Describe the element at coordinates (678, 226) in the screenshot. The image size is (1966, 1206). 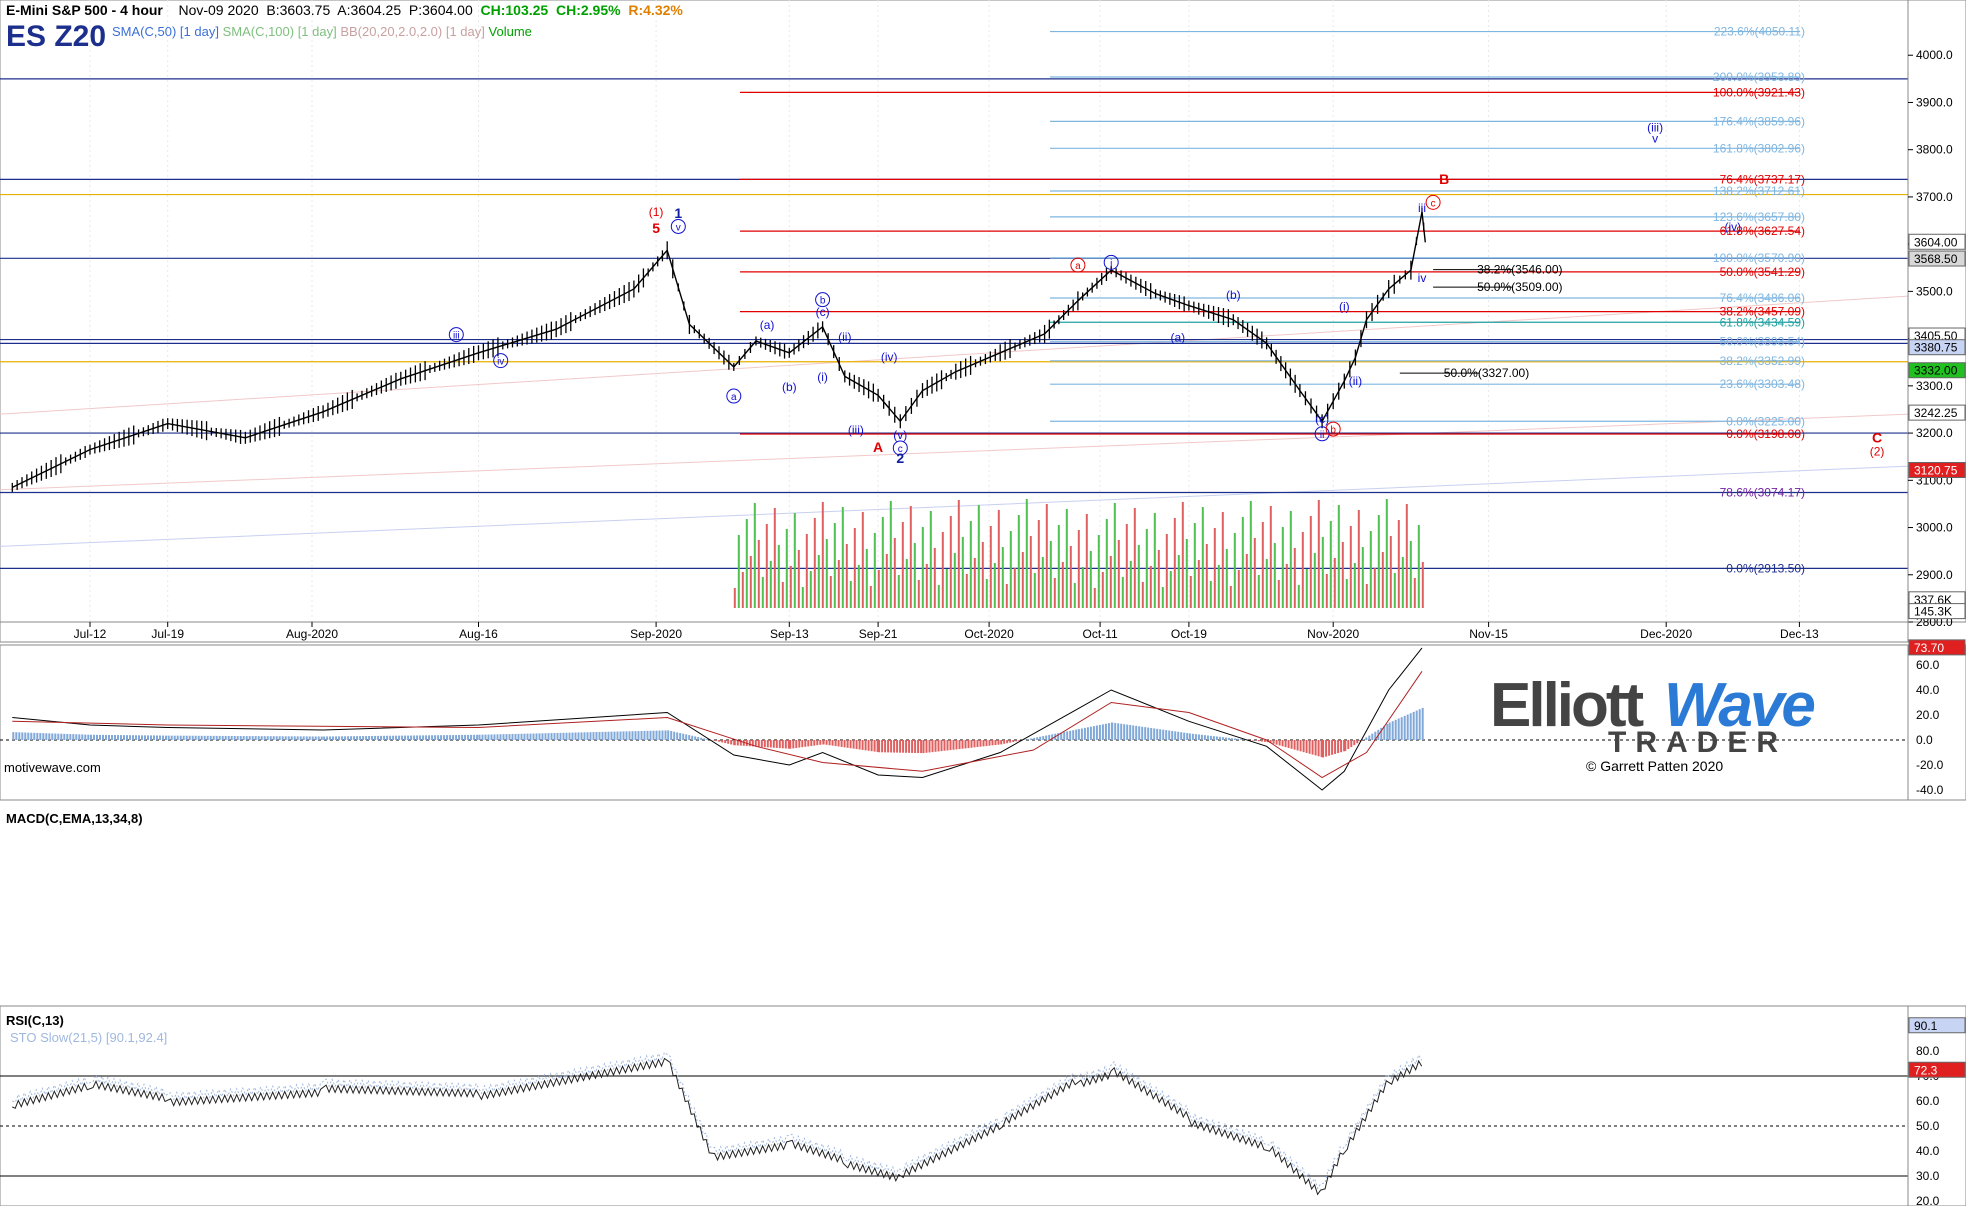
I see `wave-label-circle` at that location.